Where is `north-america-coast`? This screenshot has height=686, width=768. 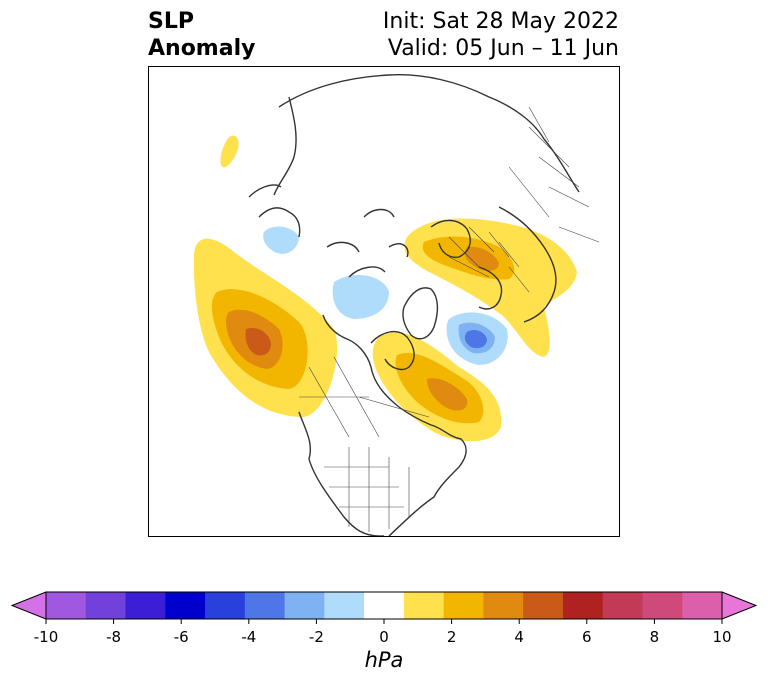 north-america-coast is located at coordinates (382, 425).